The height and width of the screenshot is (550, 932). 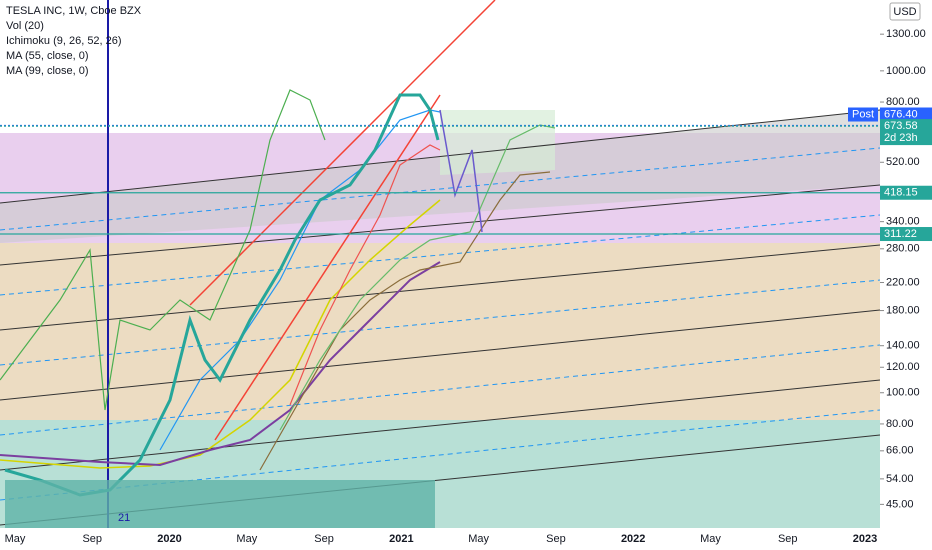 I want to click on legend-entry: TESLA INC, 1W, Cboe BZX, so click(x=74, y=11).